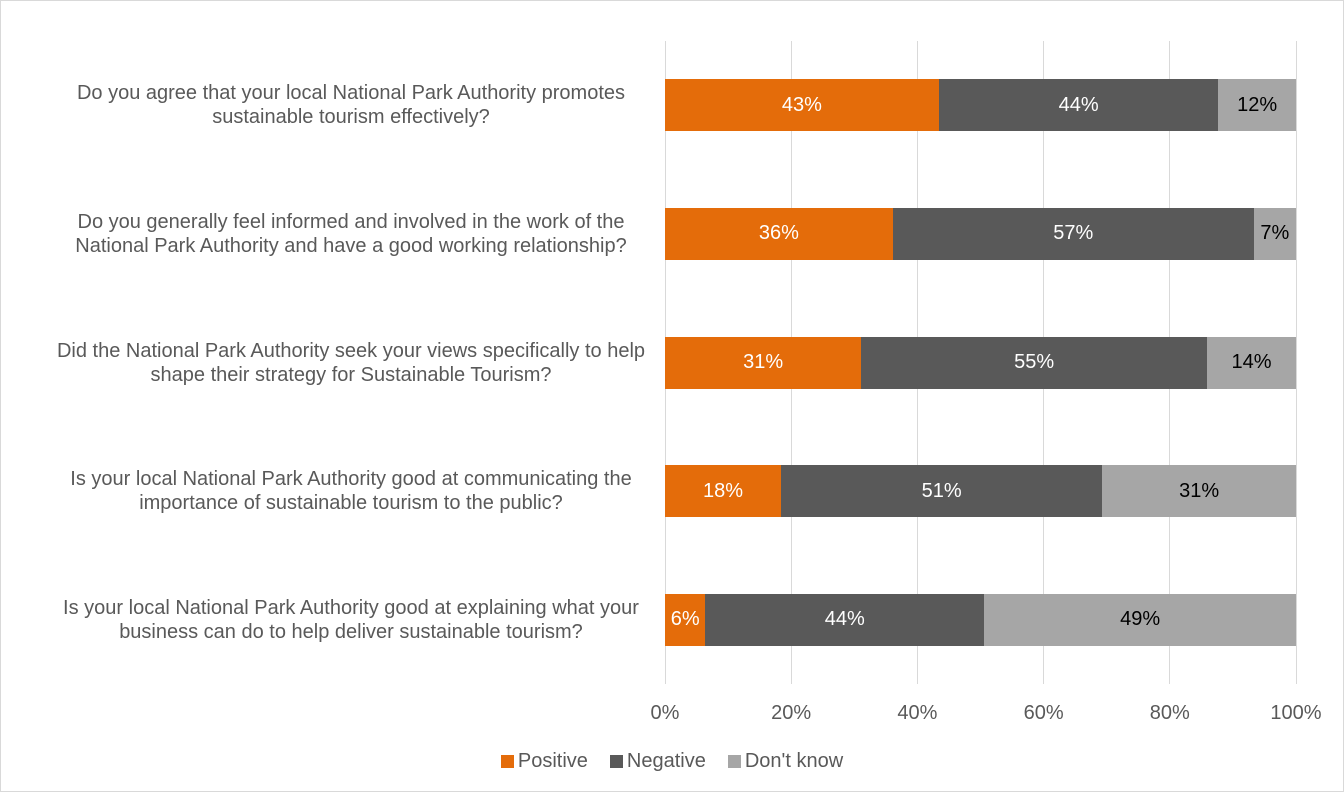  Describe the element at coordinates (917, 713) in the screenshot. I see `x-tick-label: 40%` at that location.